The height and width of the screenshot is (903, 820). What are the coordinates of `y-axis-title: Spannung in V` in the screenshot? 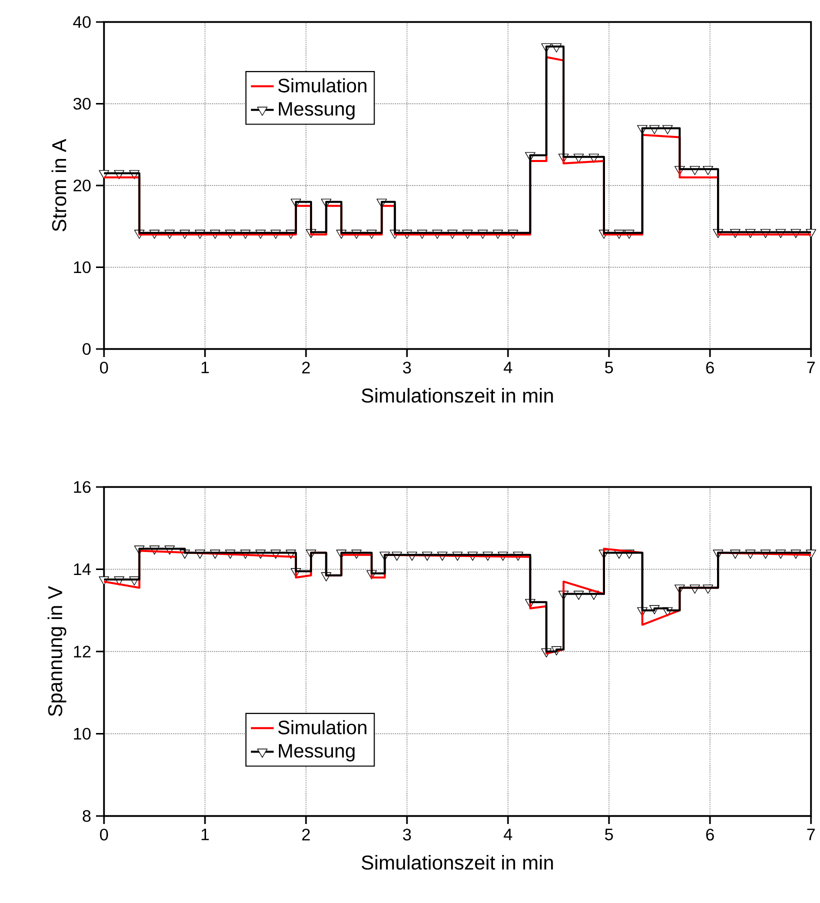 It's located at (57, 651).